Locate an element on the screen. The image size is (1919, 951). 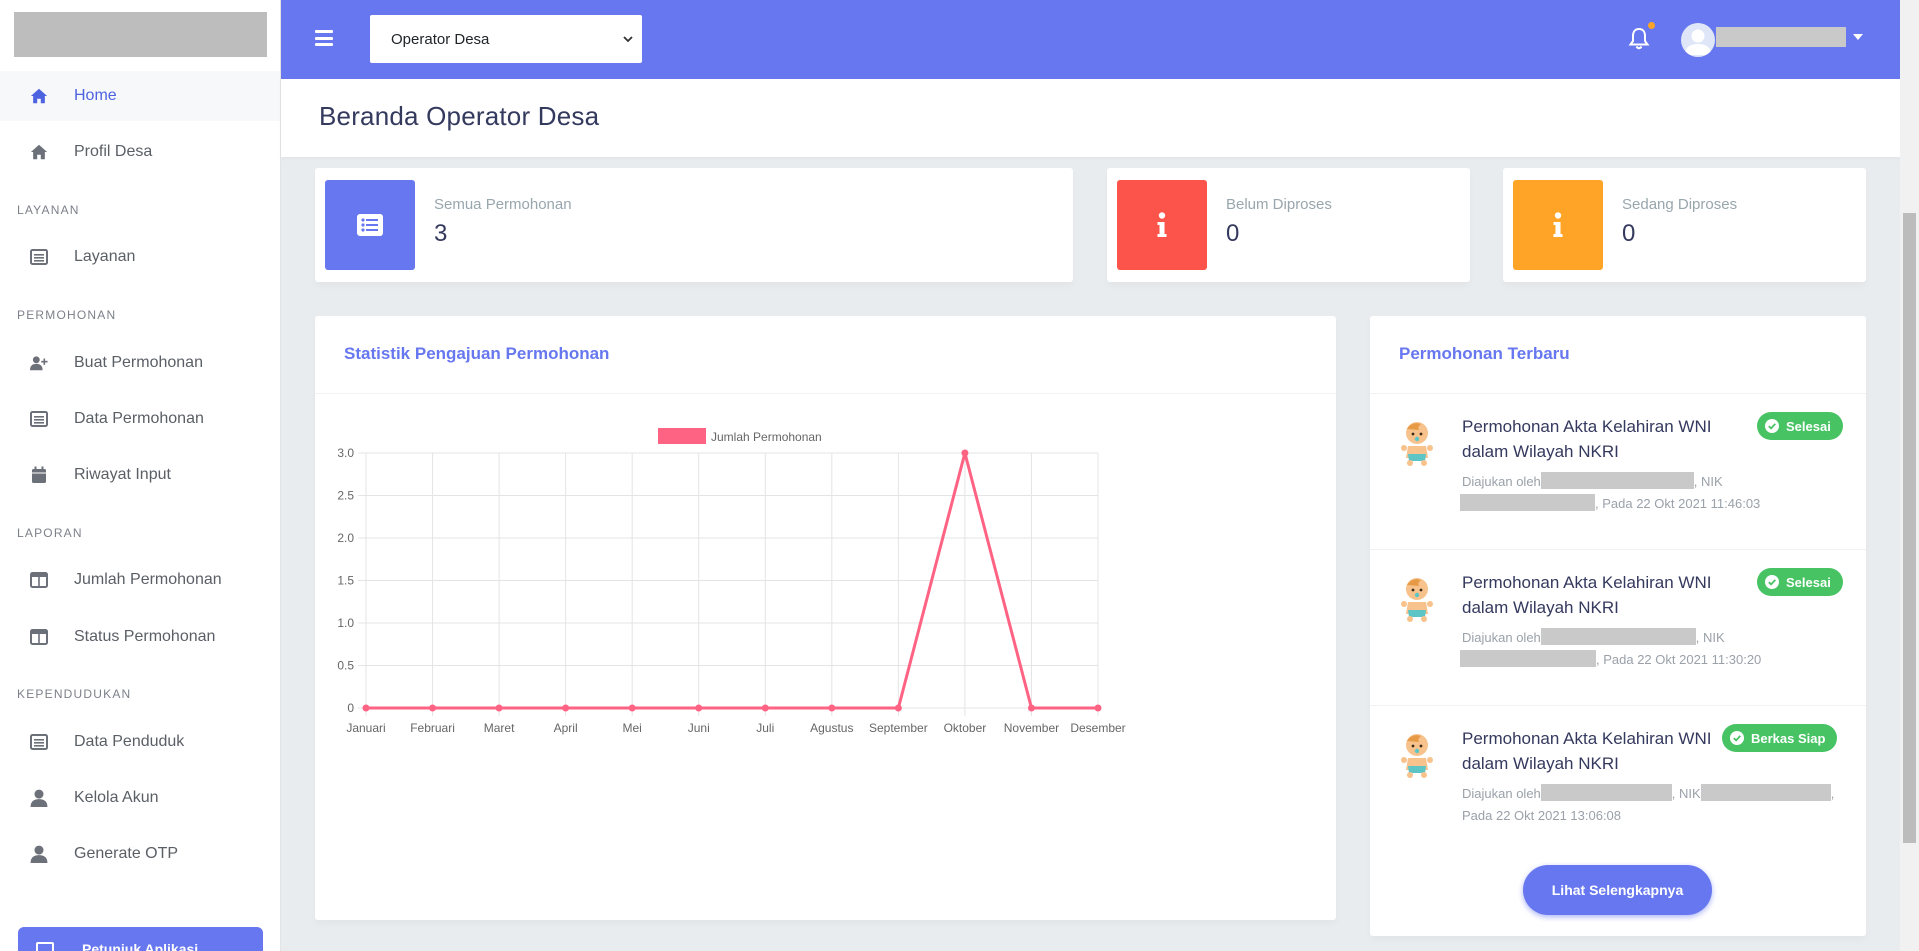
sidebar-item-status-permohonan: Status Permohonan is located at coordinates (140, 637).